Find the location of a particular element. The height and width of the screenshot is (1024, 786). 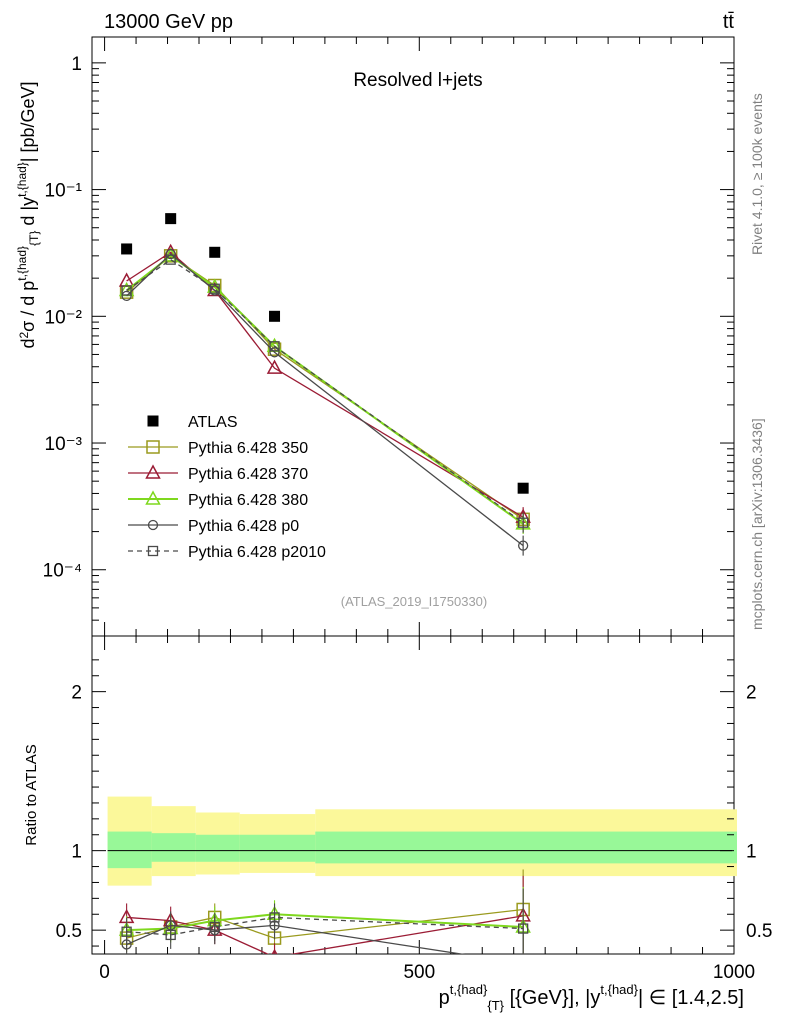

main-y-tick-label: 10⁻² is located at coordinates (64, 317).